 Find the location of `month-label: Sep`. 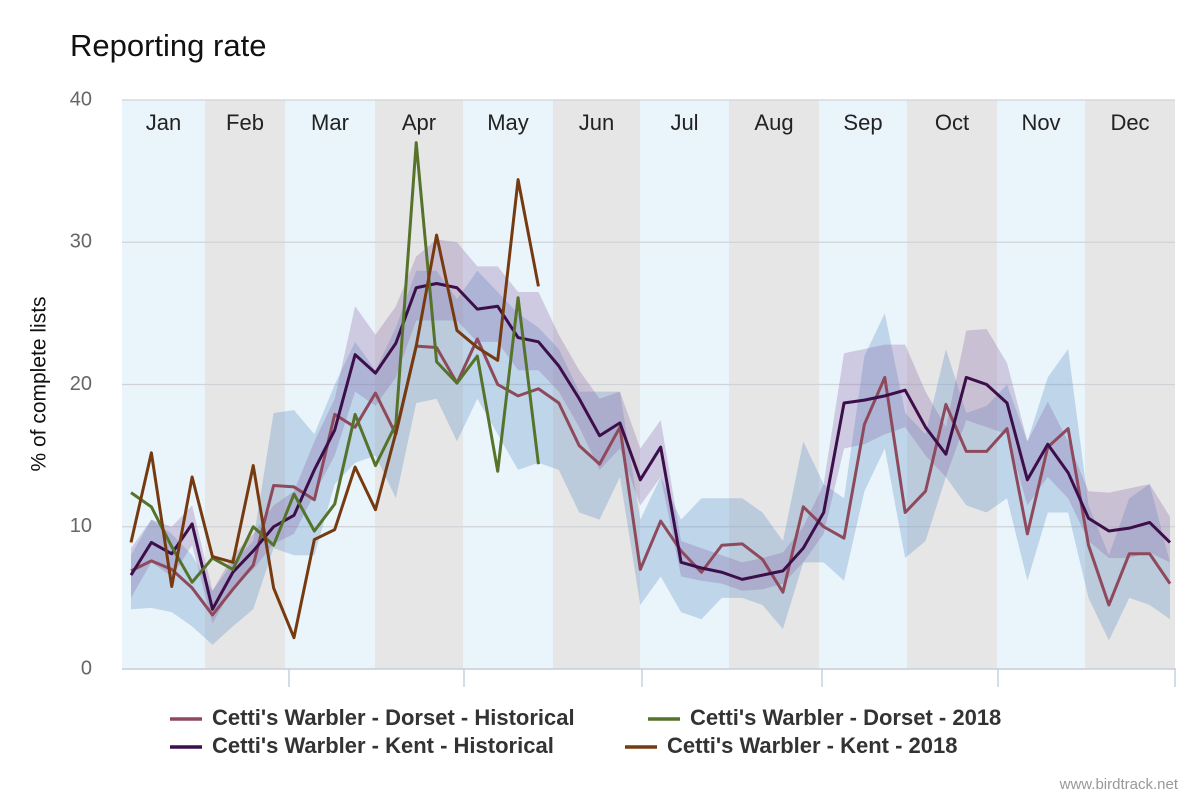

month-label: Sep is located at coordinates (862, 122).